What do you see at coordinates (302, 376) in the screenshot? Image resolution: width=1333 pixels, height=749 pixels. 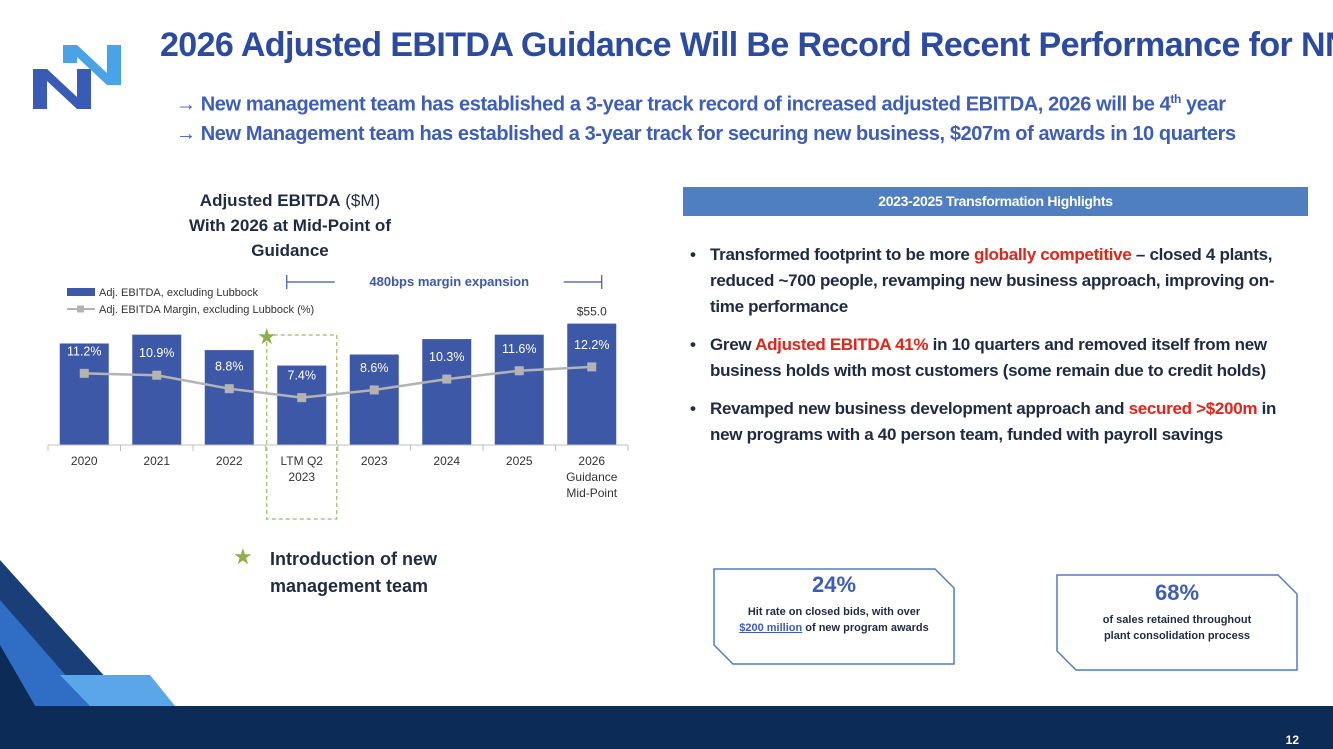 I see `data-label-margin: 7.4%` at bounding box center [302, 376].